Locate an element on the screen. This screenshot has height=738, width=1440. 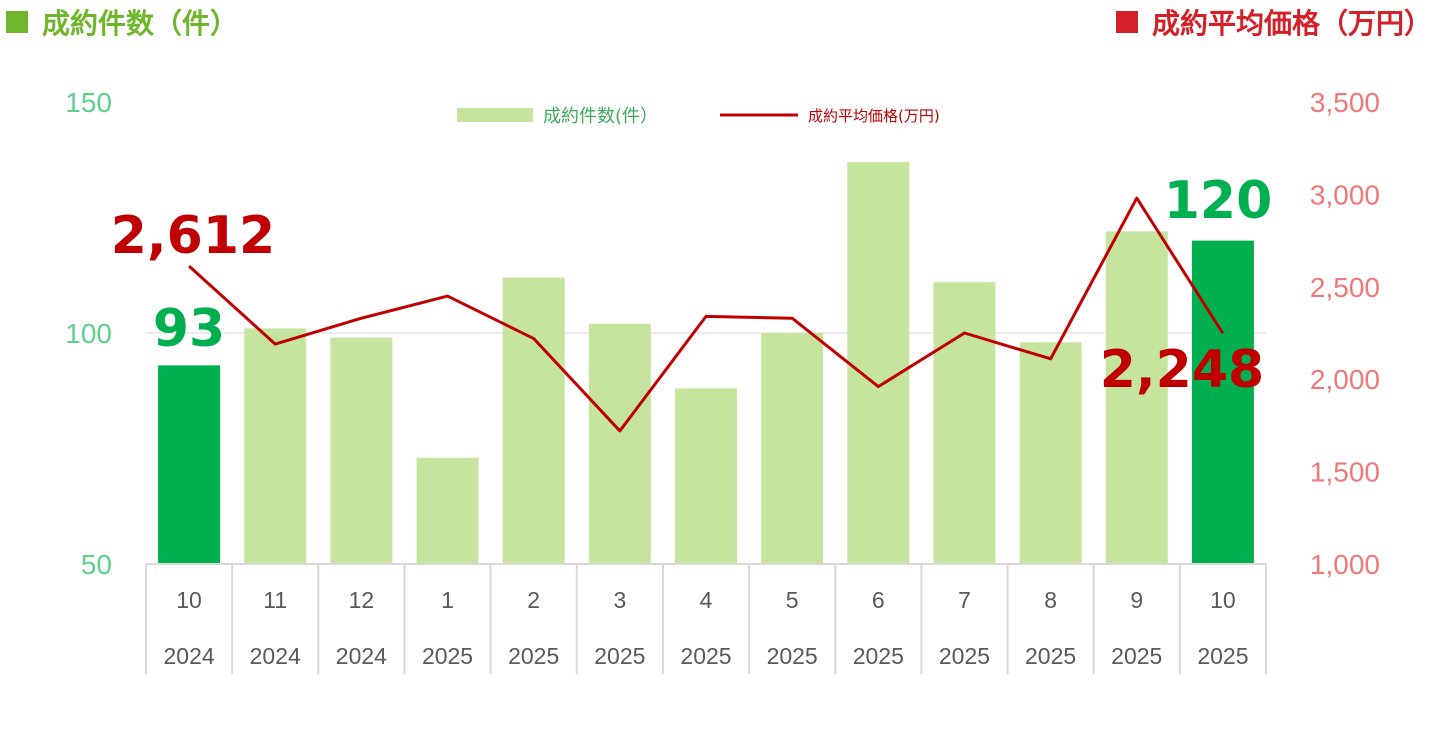
green-square-icon is located at coordinates (17, 22).